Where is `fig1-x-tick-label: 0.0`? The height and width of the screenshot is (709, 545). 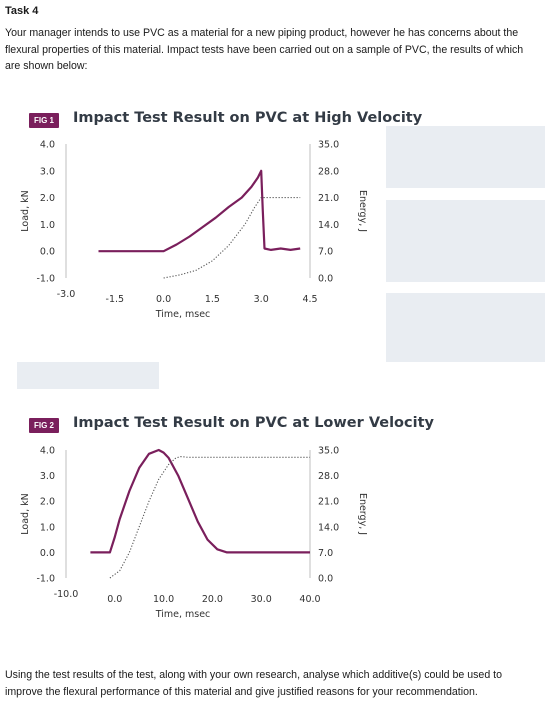
fig1-x-tick-label: 0.0 is located at coordinates (163, 299).